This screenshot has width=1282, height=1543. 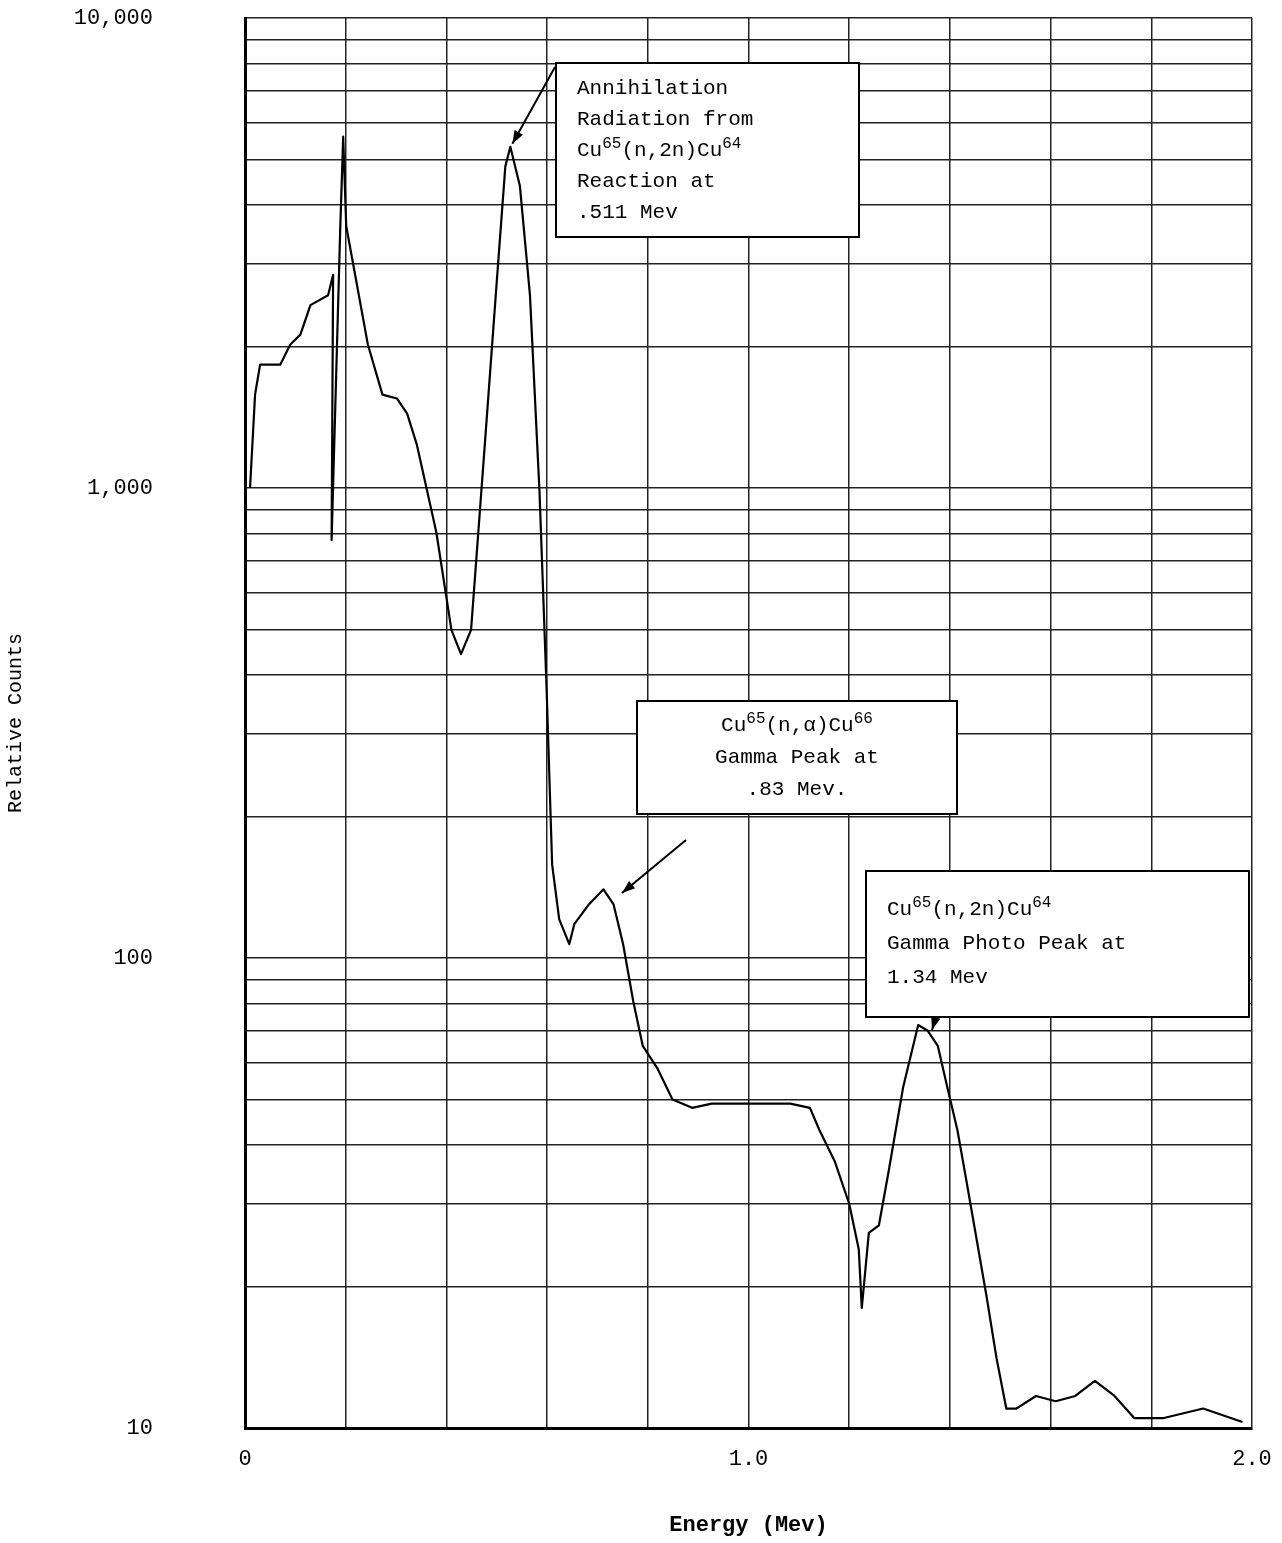 What do you see at coordinates (113, 18) in the screenshot?
I see `y-tick-label: 10,000` at bounding box center [113, 18].